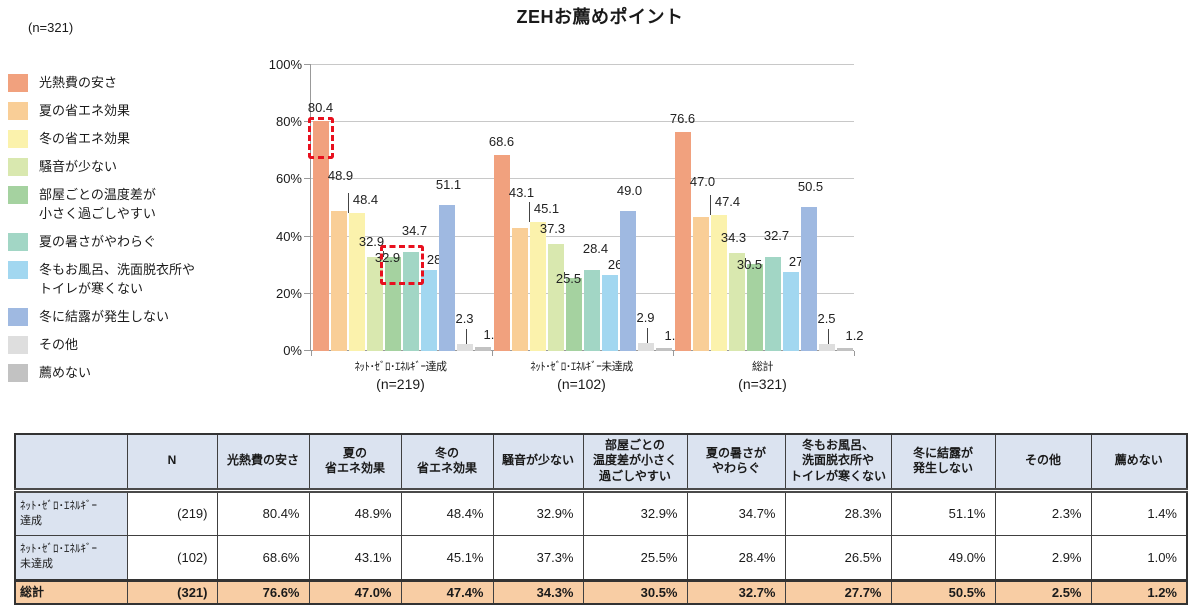  Describe the element at coordinates (263, 591) in the screenshot. I see `table-cell: 76.6%` at that location.